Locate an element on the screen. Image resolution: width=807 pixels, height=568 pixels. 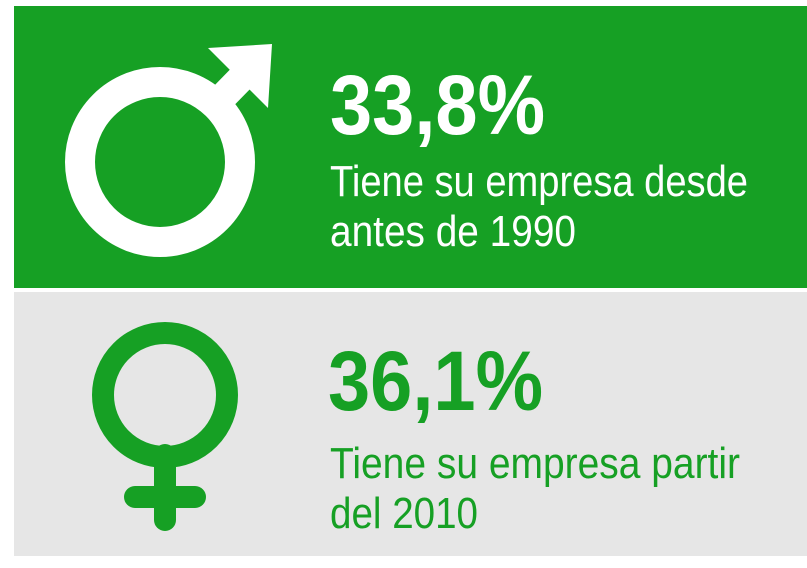
female-icon is located at coordinates (165, 426).